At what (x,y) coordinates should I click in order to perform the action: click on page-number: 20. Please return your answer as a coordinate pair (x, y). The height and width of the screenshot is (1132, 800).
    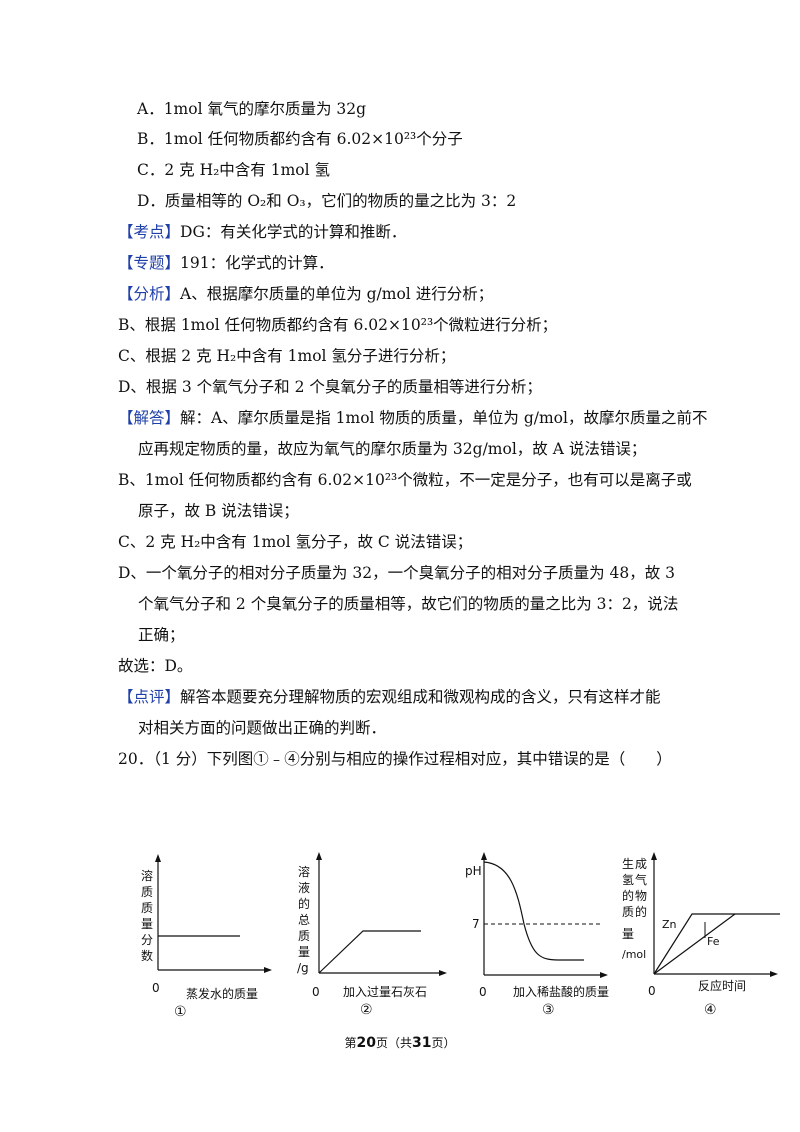
    Looking at the image, I should click on (366, 1043).